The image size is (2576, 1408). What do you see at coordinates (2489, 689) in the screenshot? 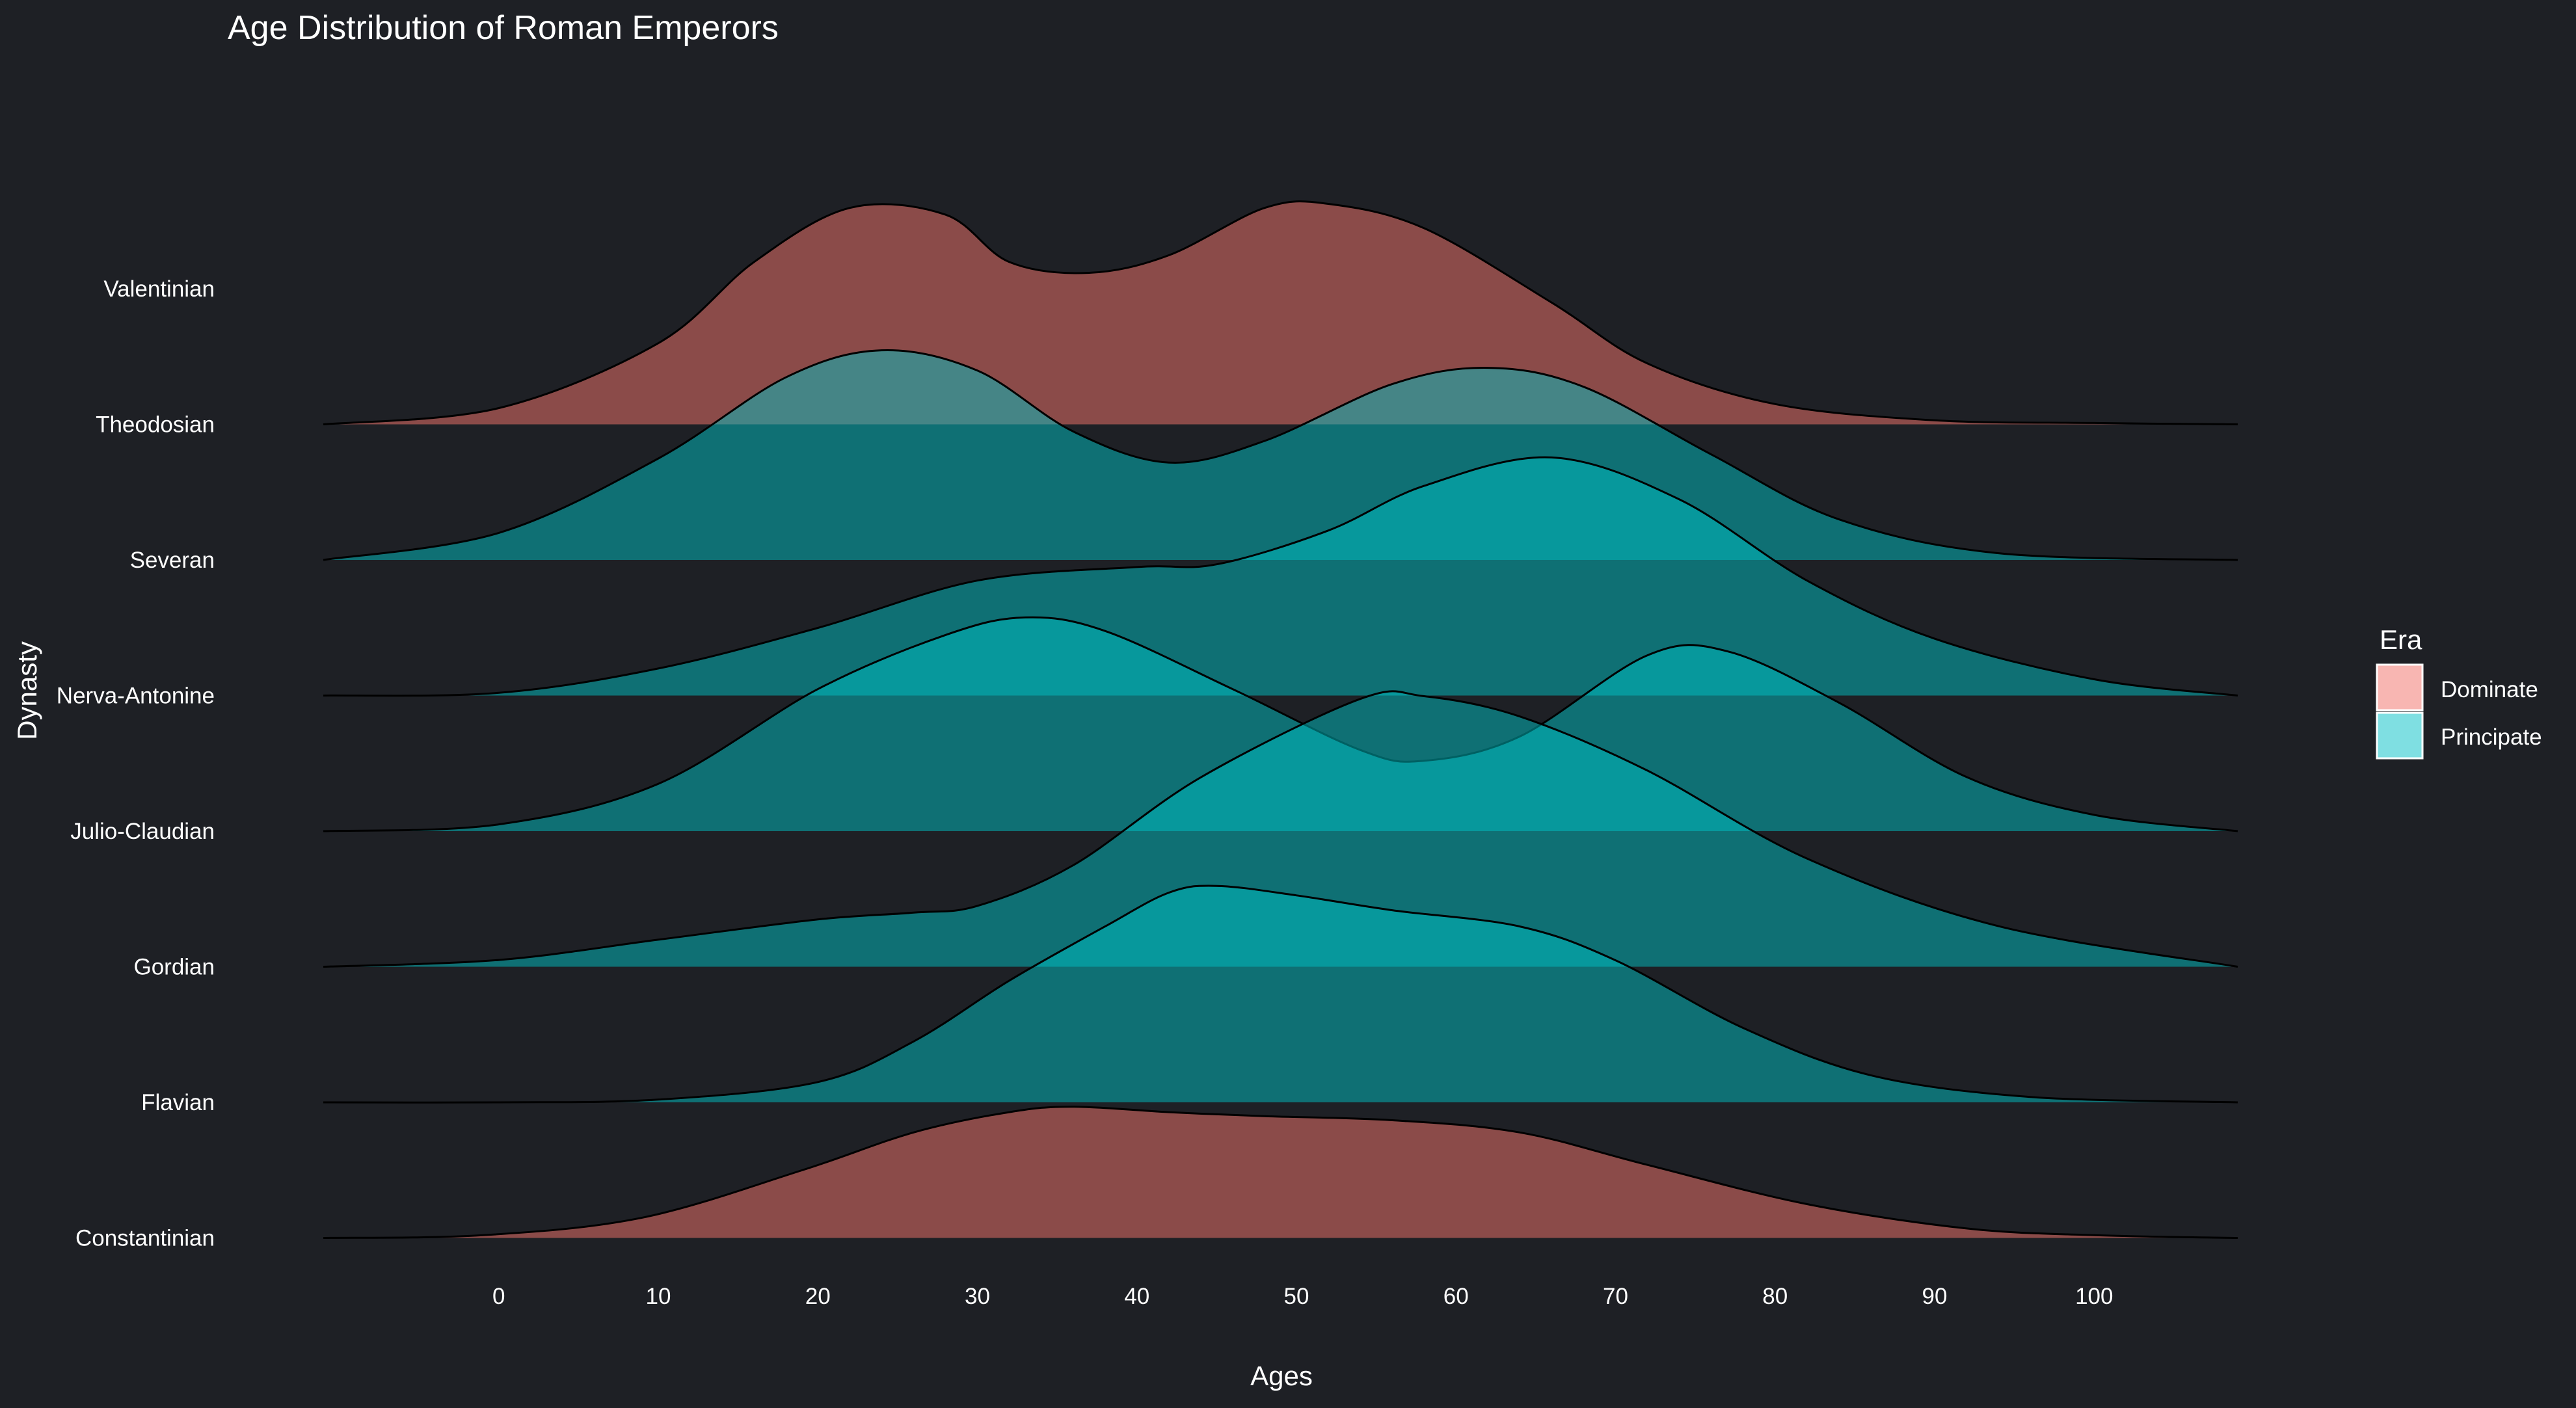
I see `legend-label-dominate: Dominate` at bounding box center [2489, 689].